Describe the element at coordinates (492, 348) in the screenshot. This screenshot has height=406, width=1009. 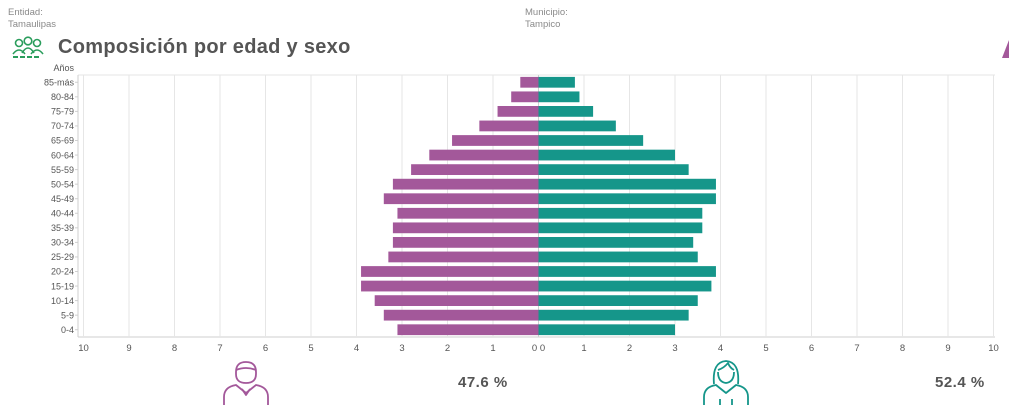
I see `x-tick-label-left: 1` at that location.